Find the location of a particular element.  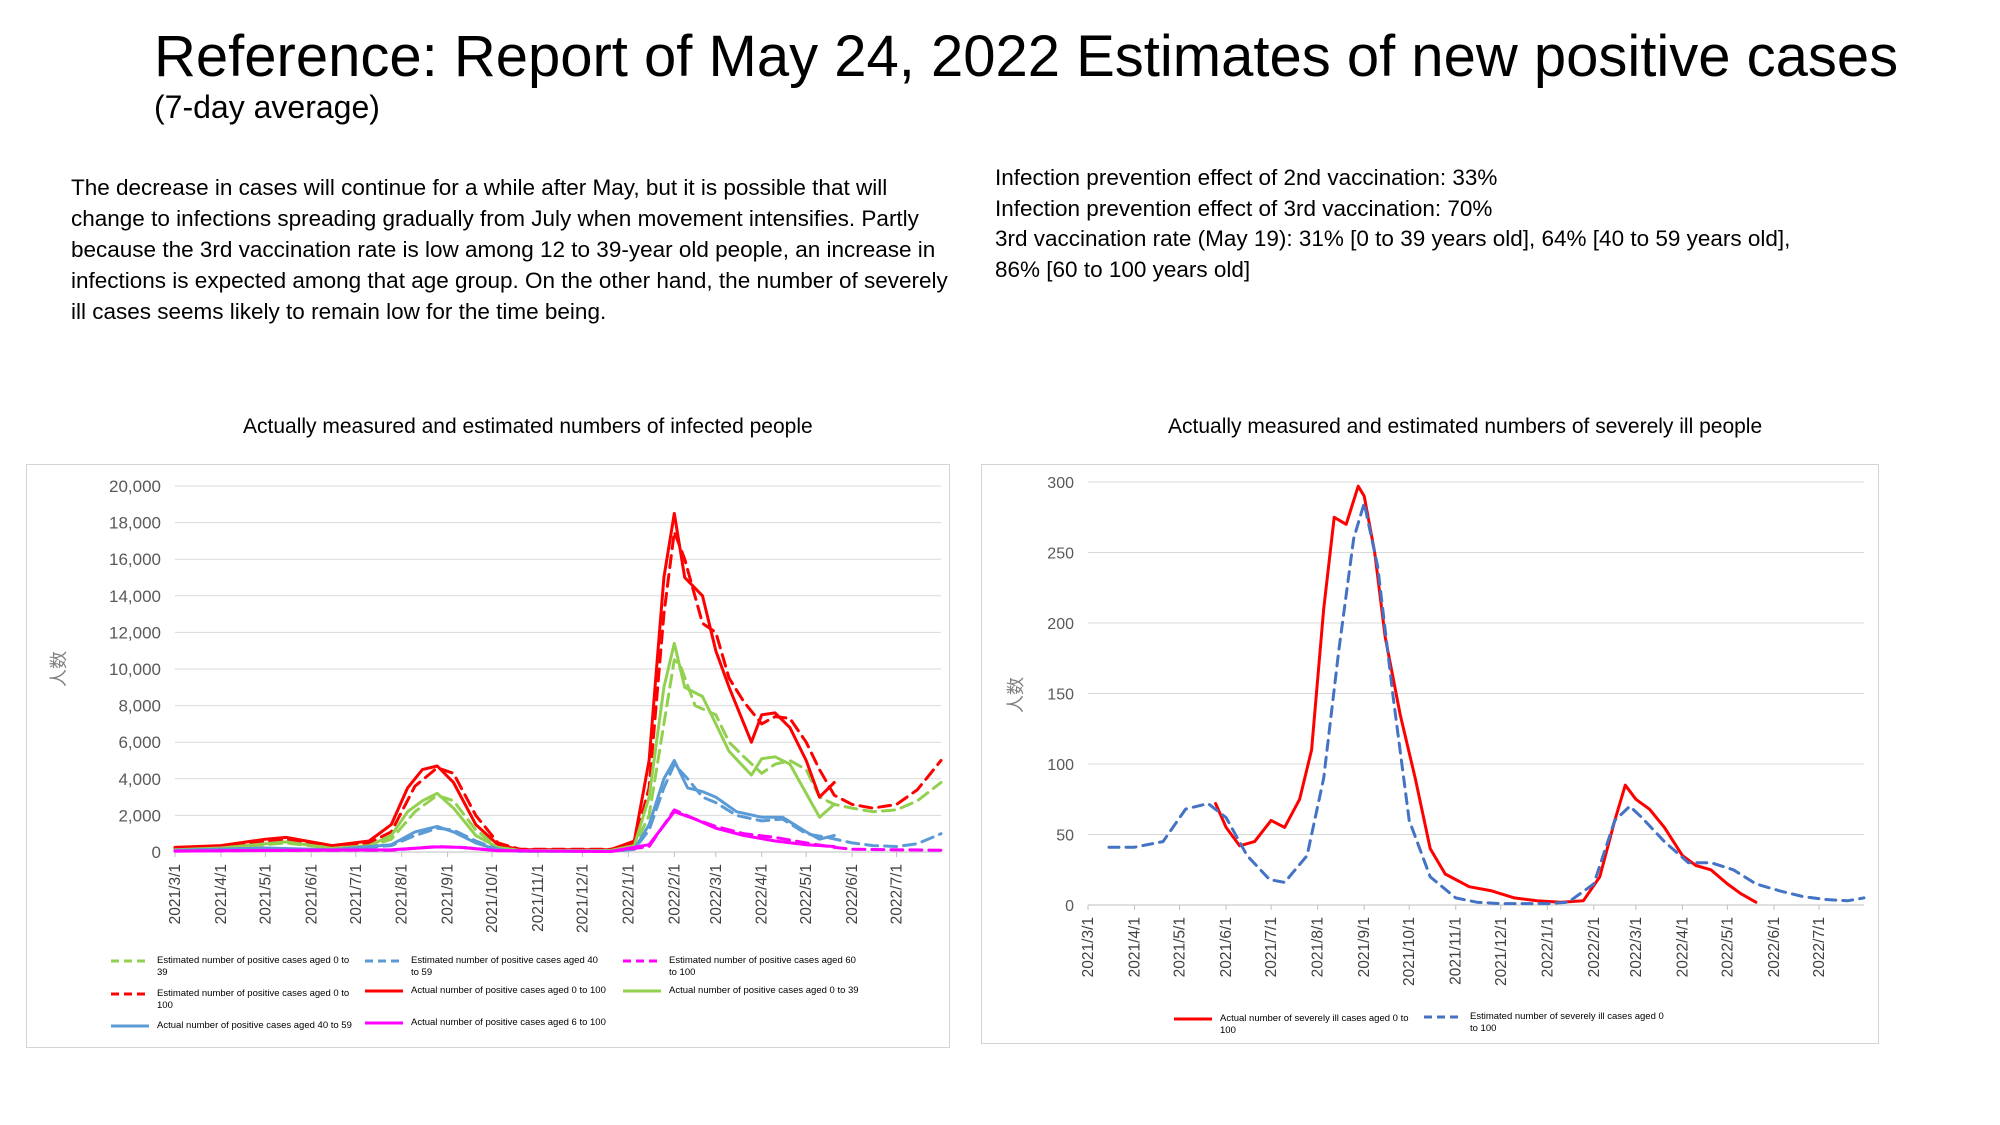

page-subtitle: (7-day average) is located at coordinates (267, 107).